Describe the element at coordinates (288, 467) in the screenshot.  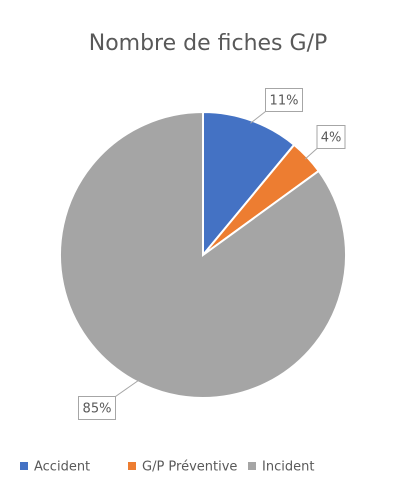
I see `legend-label: Incident` at that location.